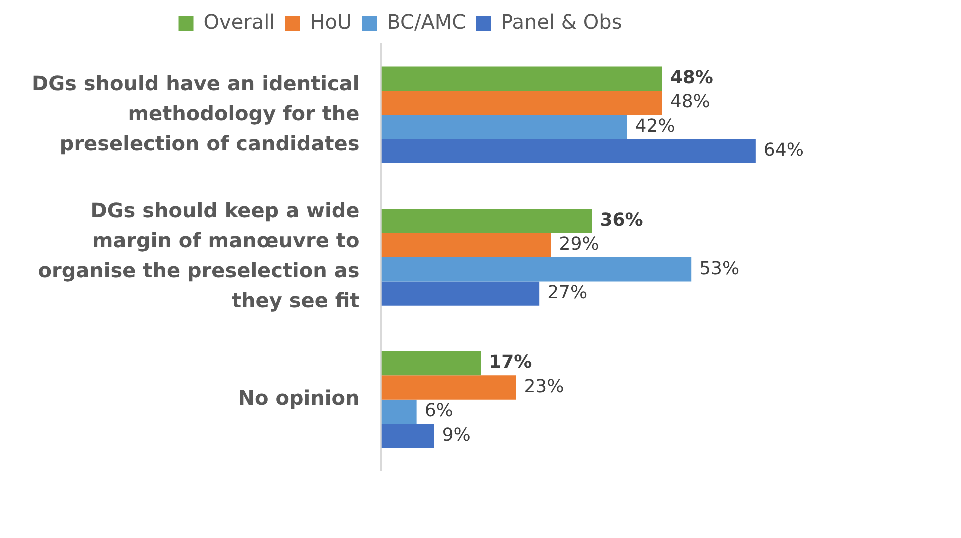  I want to click on legend-label: Overall, so click(240, 22).